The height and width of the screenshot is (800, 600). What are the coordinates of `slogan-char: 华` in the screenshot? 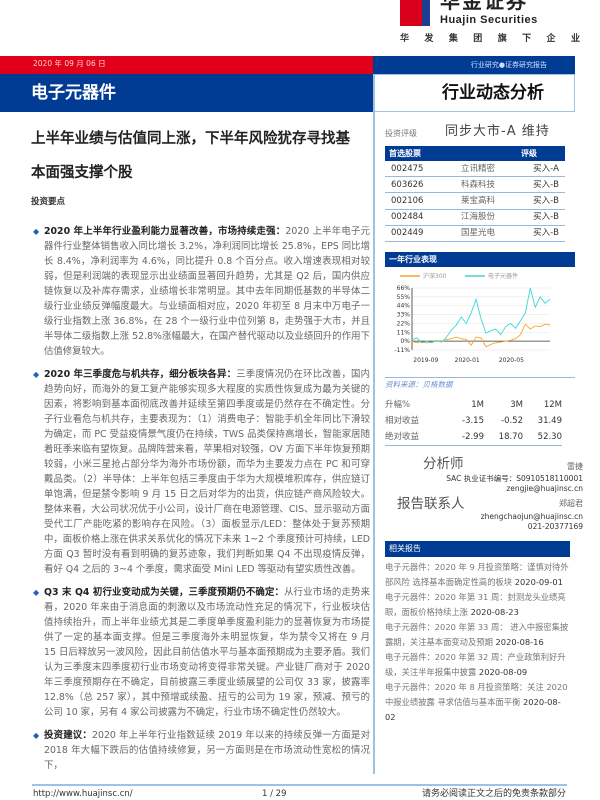 It's located at (405, 39).